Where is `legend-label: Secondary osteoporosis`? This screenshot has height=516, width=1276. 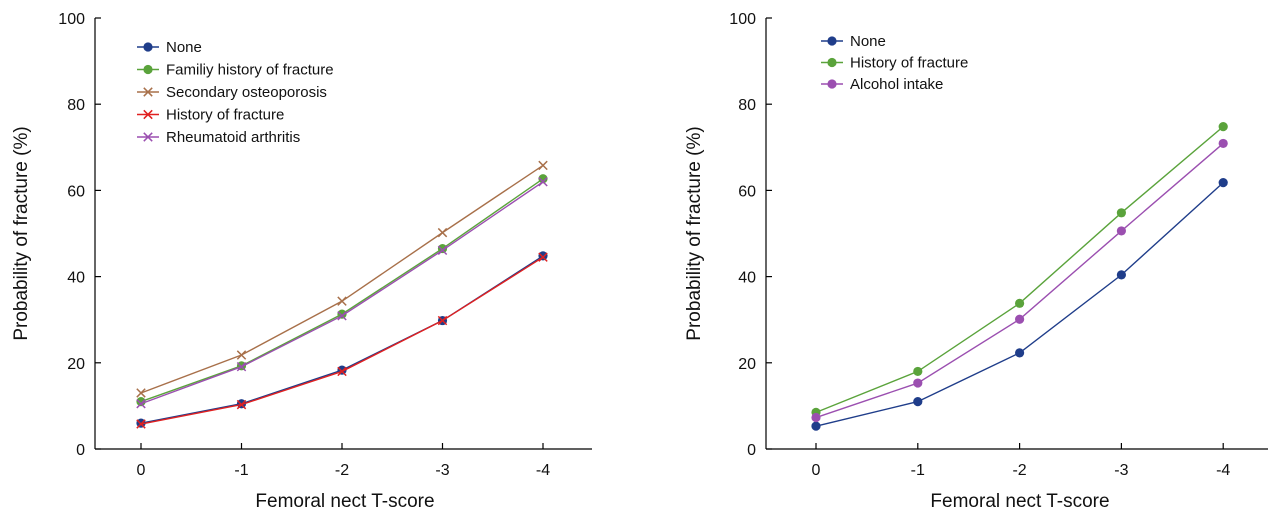 legend-label: Secondary osteoporosis is located at coordinates (246, 92).